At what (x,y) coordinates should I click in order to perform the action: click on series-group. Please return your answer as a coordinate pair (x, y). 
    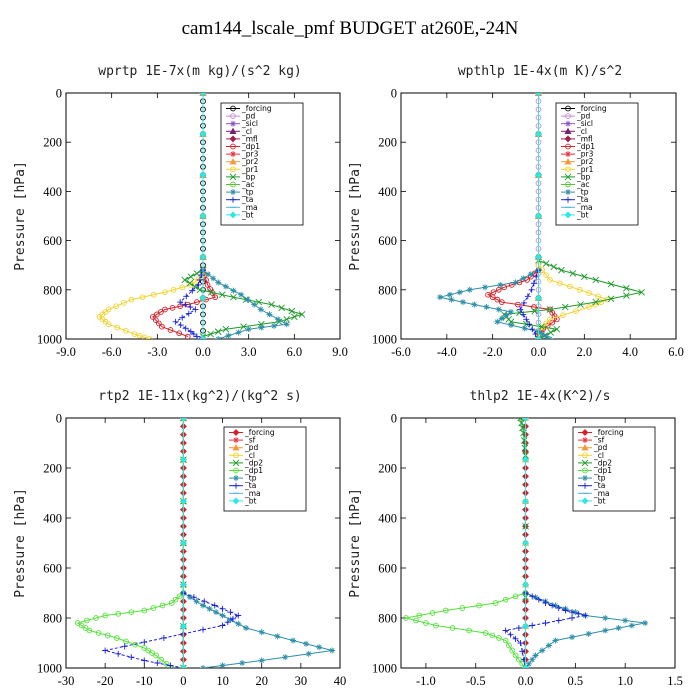
    Looking at the image, I should click on (526, 543).